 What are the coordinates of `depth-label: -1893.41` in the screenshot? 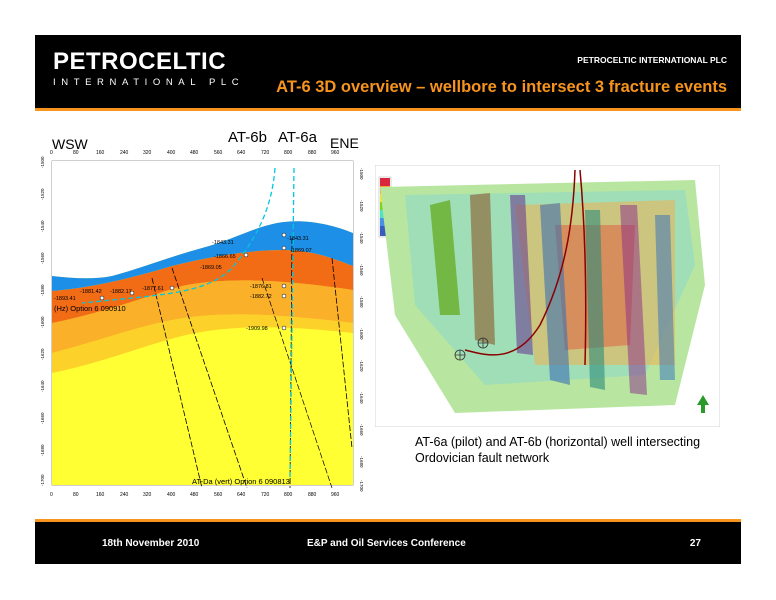 It's located at (65, 299).